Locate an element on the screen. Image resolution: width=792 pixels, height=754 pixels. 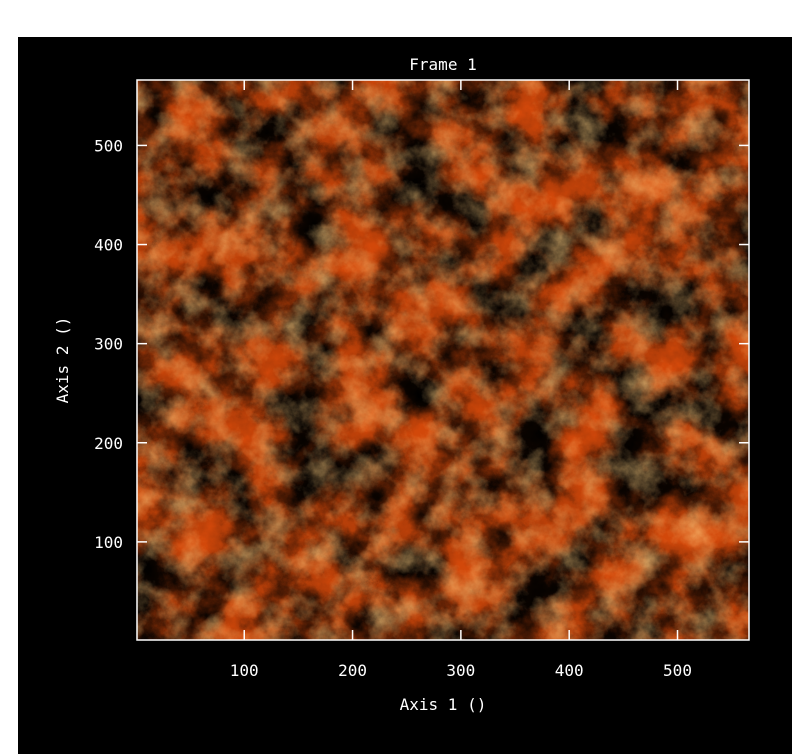
x-axis-label: Axis 1 () is located at coordinates (443, 704).